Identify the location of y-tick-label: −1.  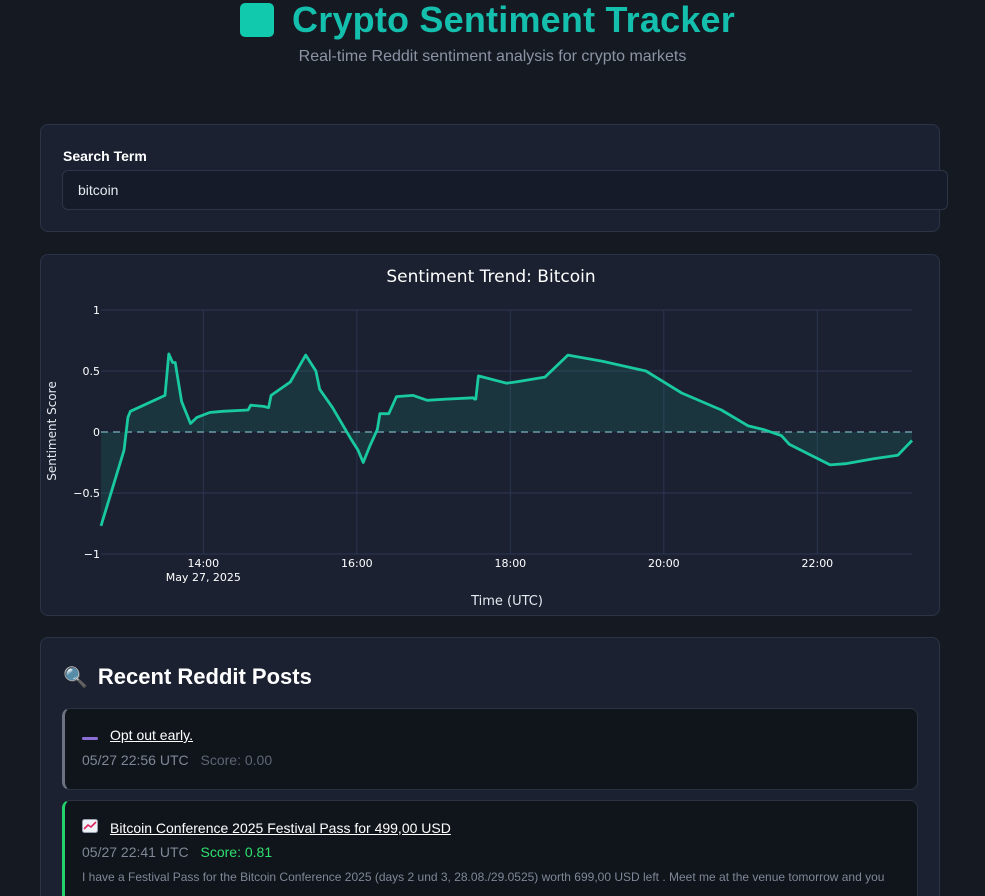
(92, 554).